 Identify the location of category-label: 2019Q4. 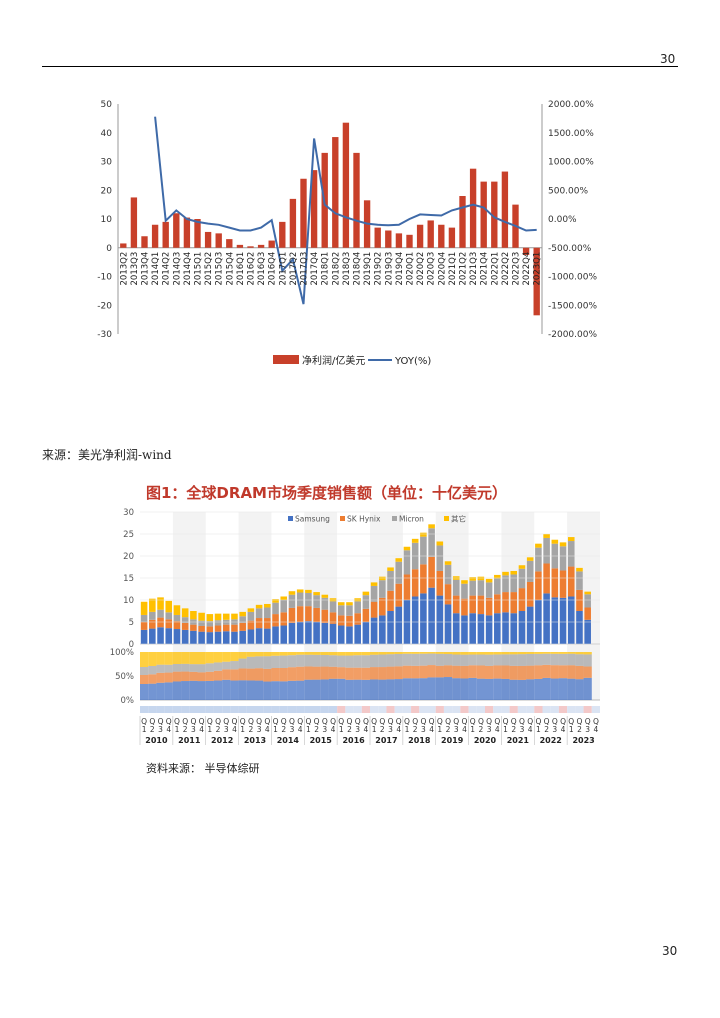
(400, 269).